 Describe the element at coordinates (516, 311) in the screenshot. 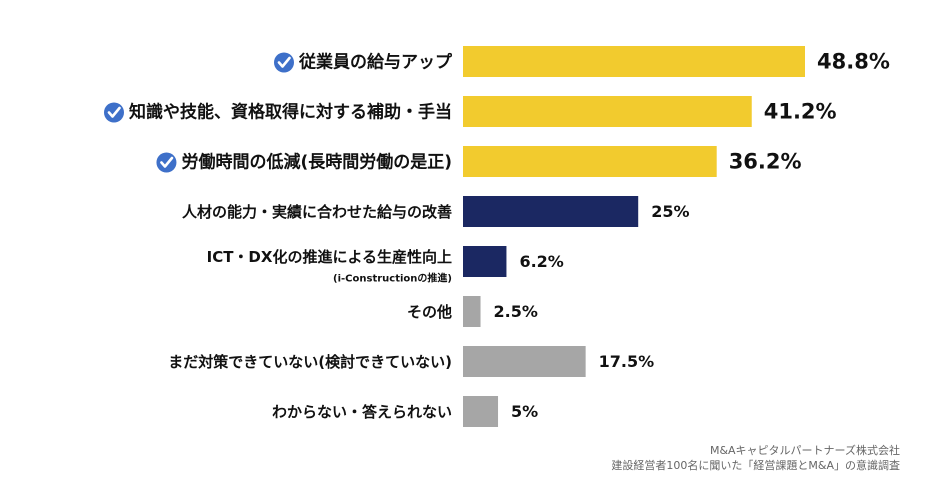

I see `value-label-6: 2.5%` at that location.